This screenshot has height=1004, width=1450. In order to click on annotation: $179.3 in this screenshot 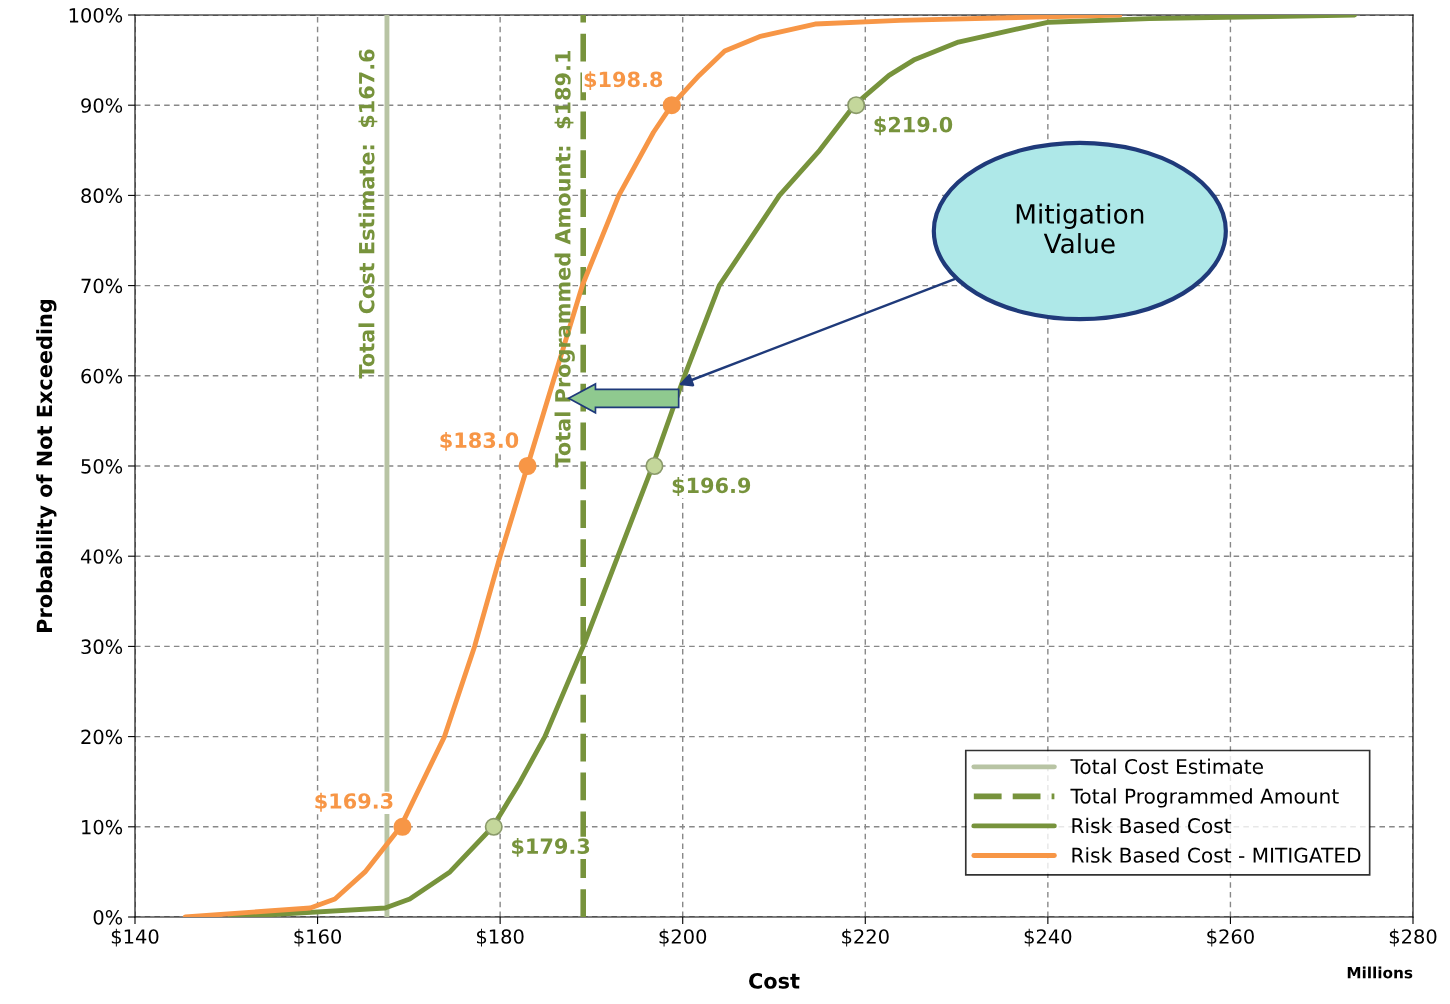, I will do `click(551, 847)`.